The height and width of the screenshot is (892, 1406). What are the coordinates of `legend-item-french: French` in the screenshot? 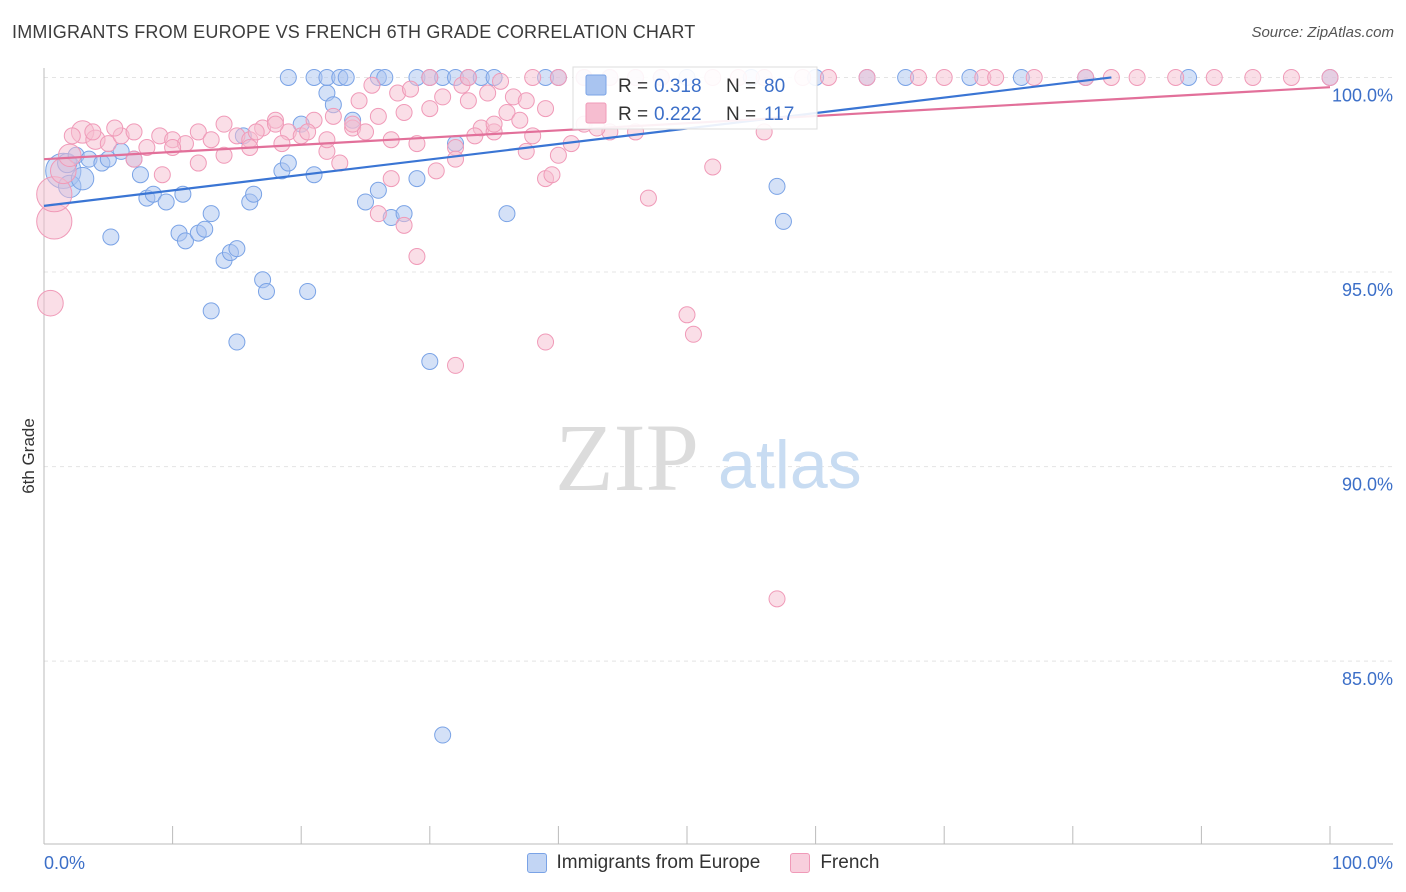 It's located at (834, 863).